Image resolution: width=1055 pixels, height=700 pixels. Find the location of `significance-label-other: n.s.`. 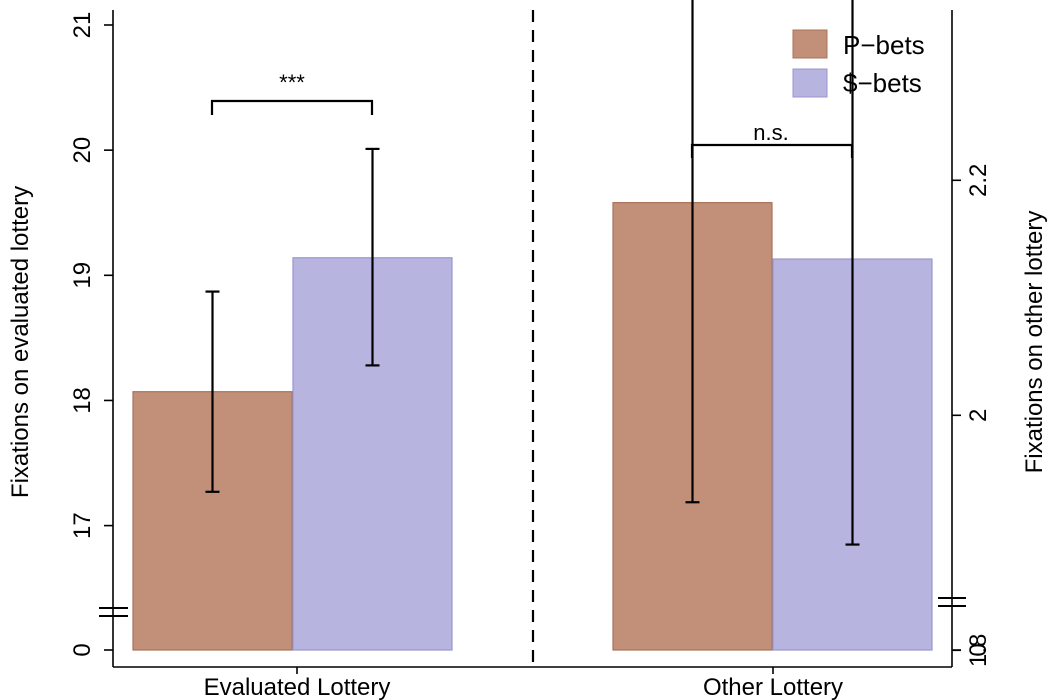

significance-label-other: n.s. is located at coordinates (770, 132).